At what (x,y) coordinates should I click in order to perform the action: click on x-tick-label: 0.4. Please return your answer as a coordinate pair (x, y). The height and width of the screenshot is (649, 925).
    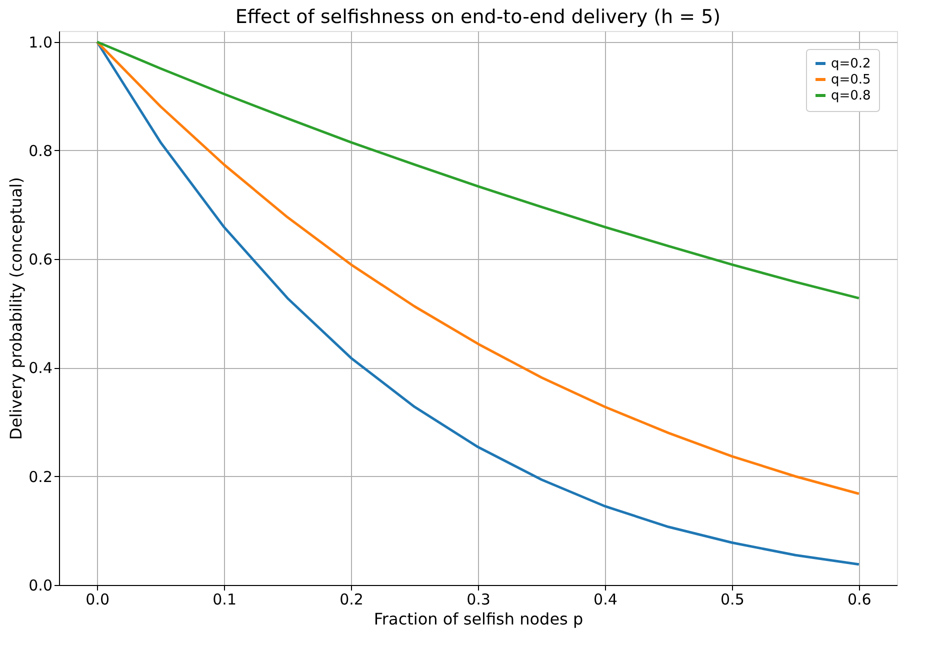
    Looking at the image, I should click on (606, 599).